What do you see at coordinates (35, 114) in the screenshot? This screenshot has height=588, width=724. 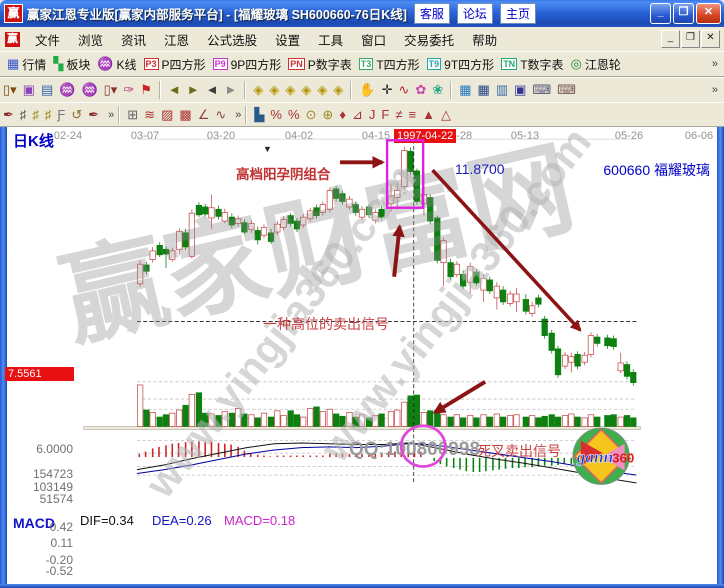 I see `draw-tool-0-2: ♯` at bounding box center [35, 114].